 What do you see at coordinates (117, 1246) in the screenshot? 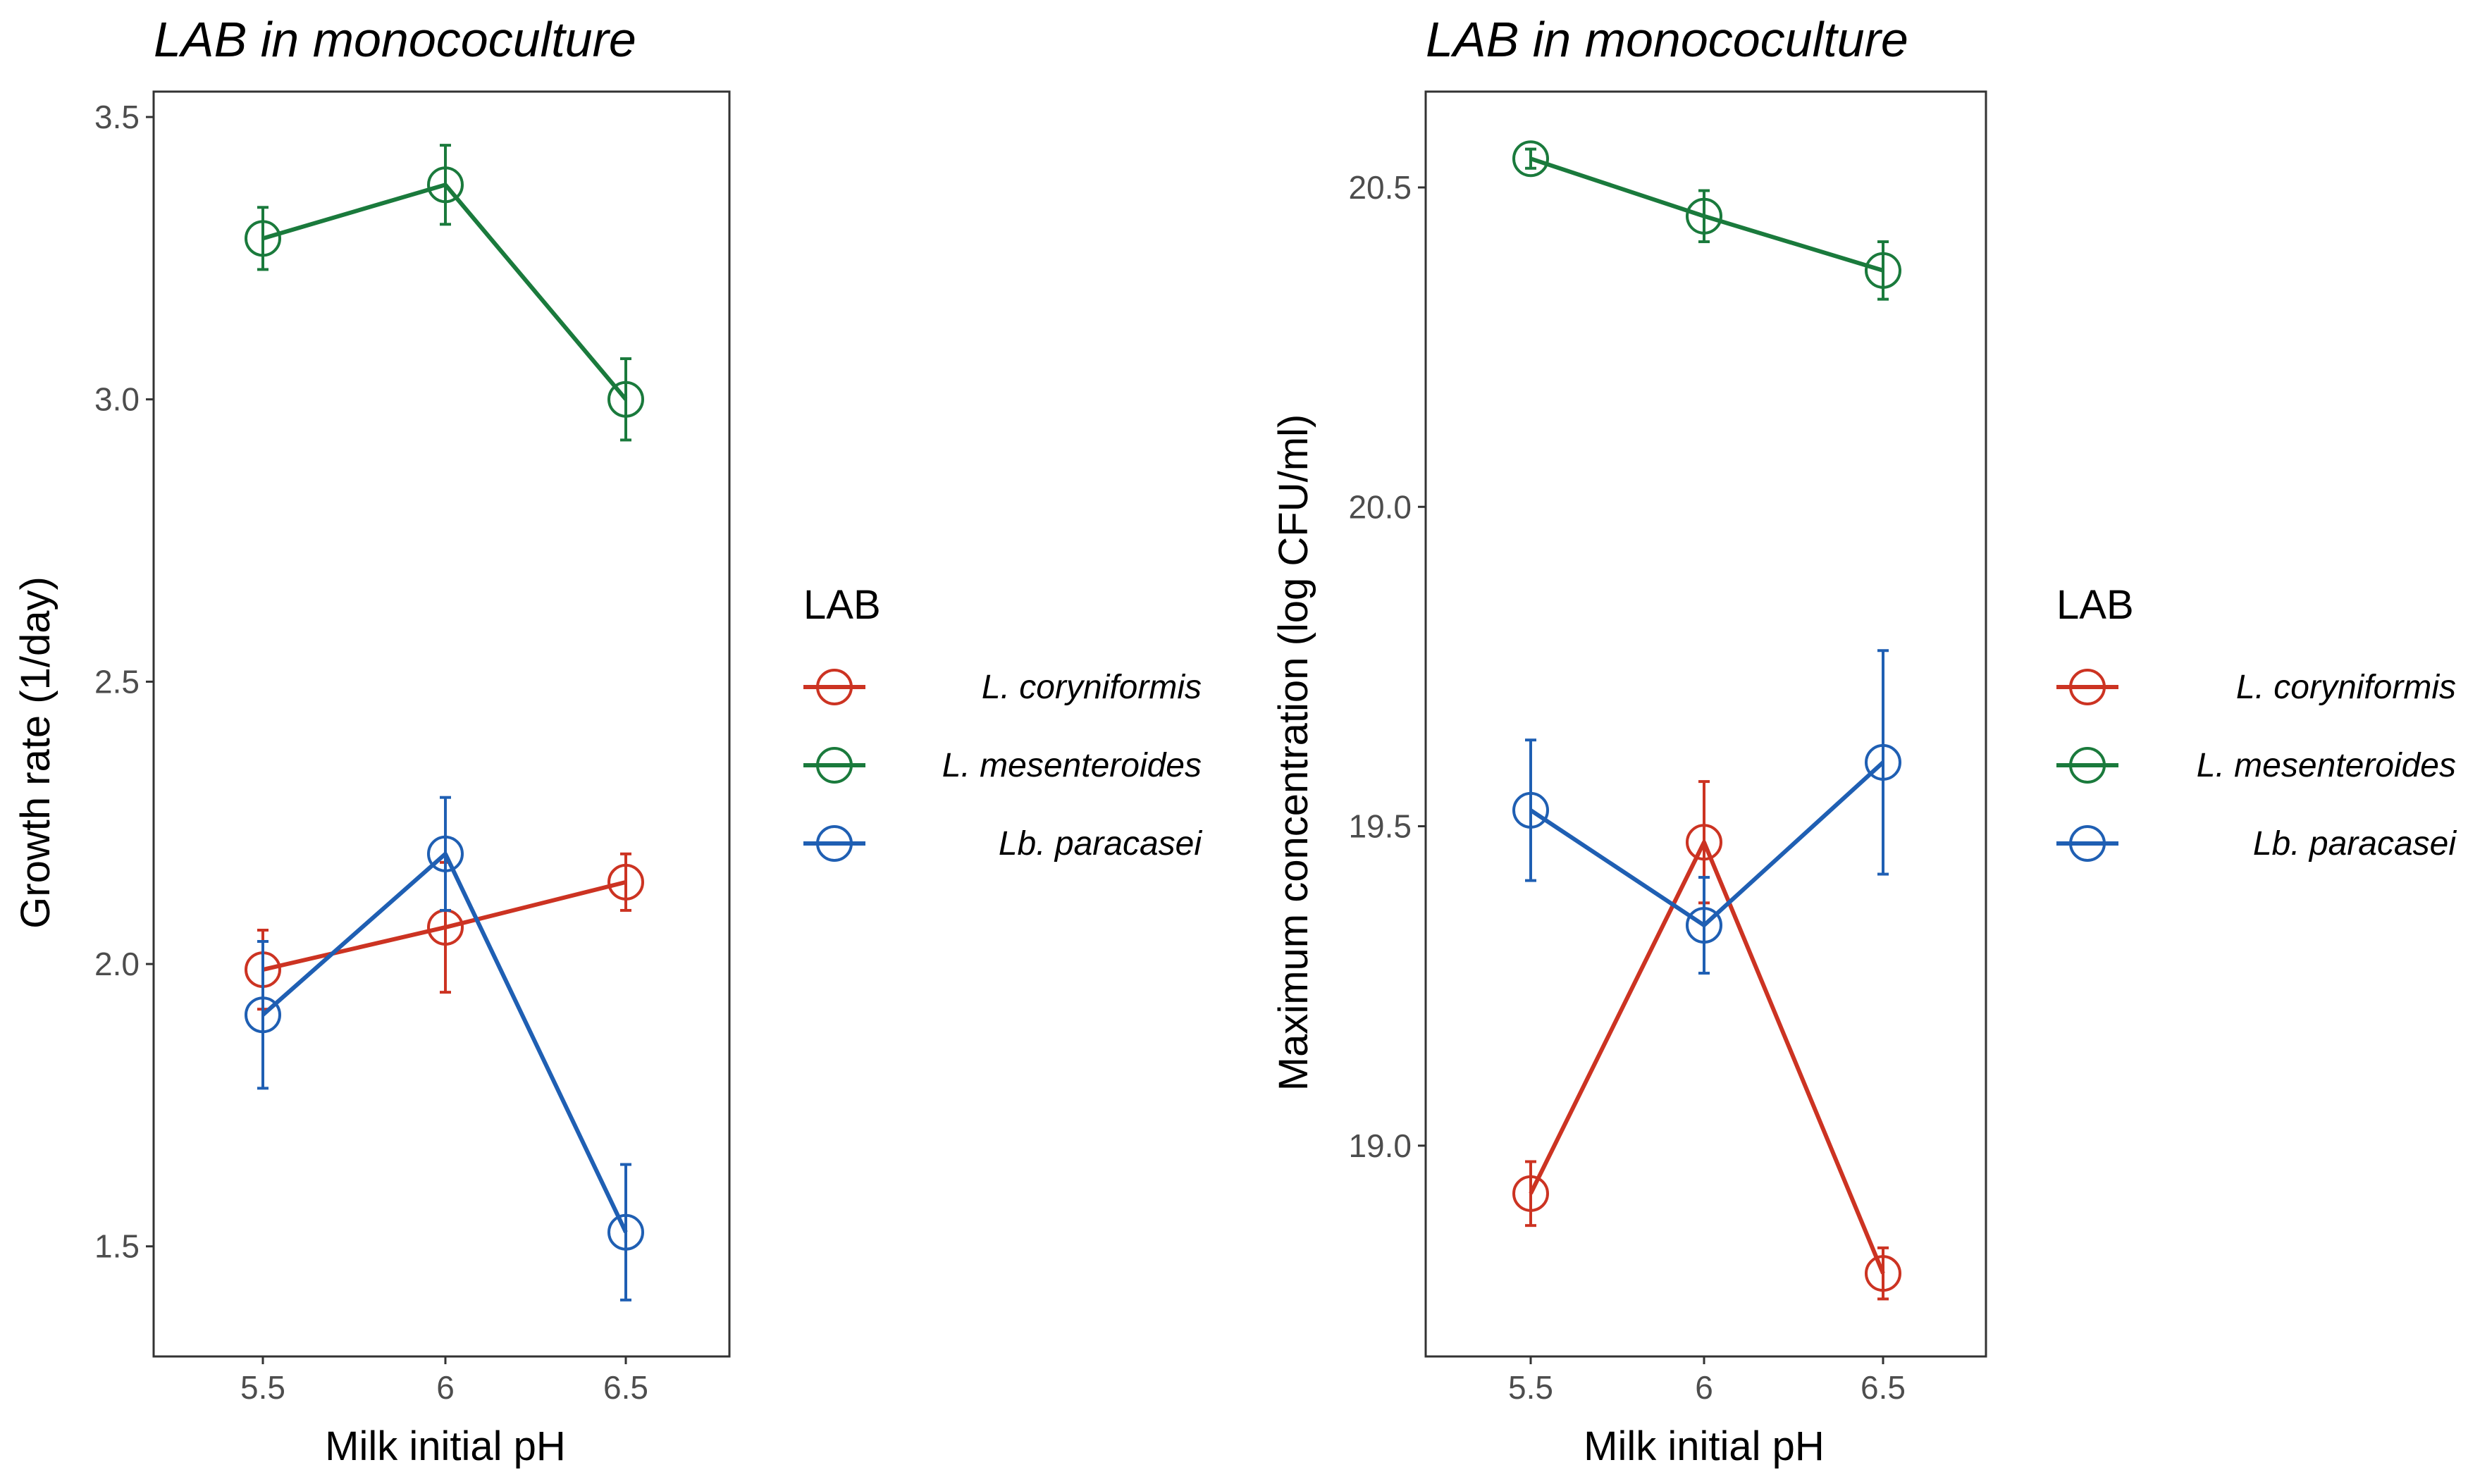
I see `y-tick-label: 1.5` at bounding box center [117, 1246].